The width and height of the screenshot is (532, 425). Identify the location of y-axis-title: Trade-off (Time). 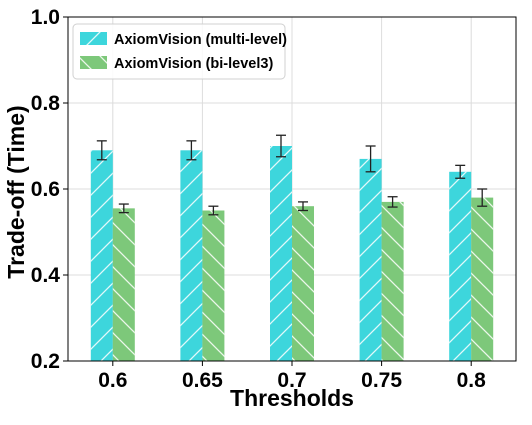
(16, 191).